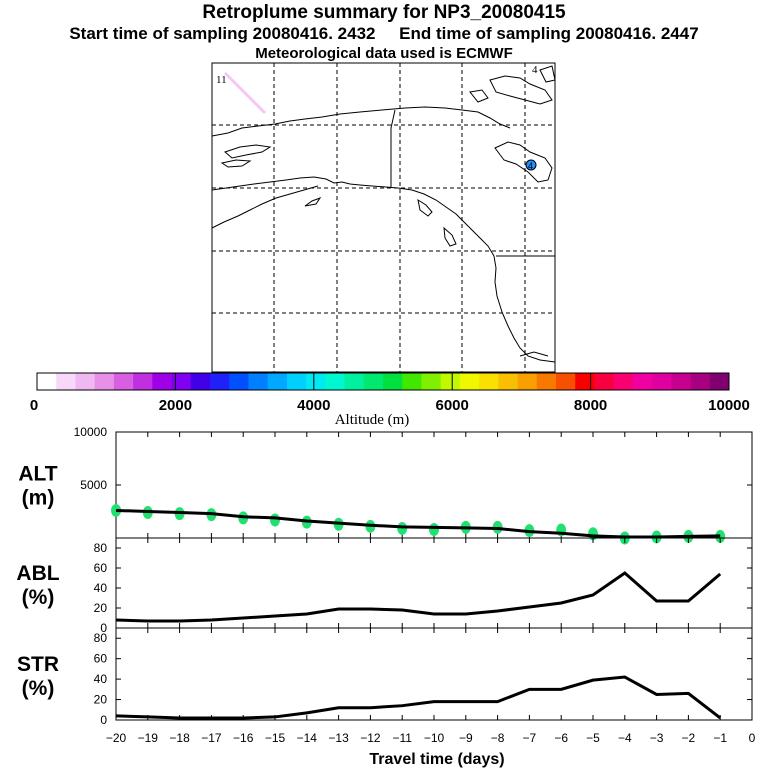  Describe the element at coordinates (38, 497) in the screenshot. I see `y-axis-unit: (m)` at that location.